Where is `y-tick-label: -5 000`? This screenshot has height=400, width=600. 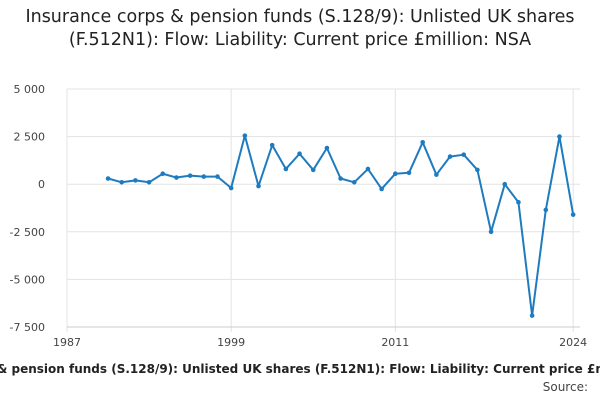
y-tick-label: -5 000 is located at coordinates (27, 279).